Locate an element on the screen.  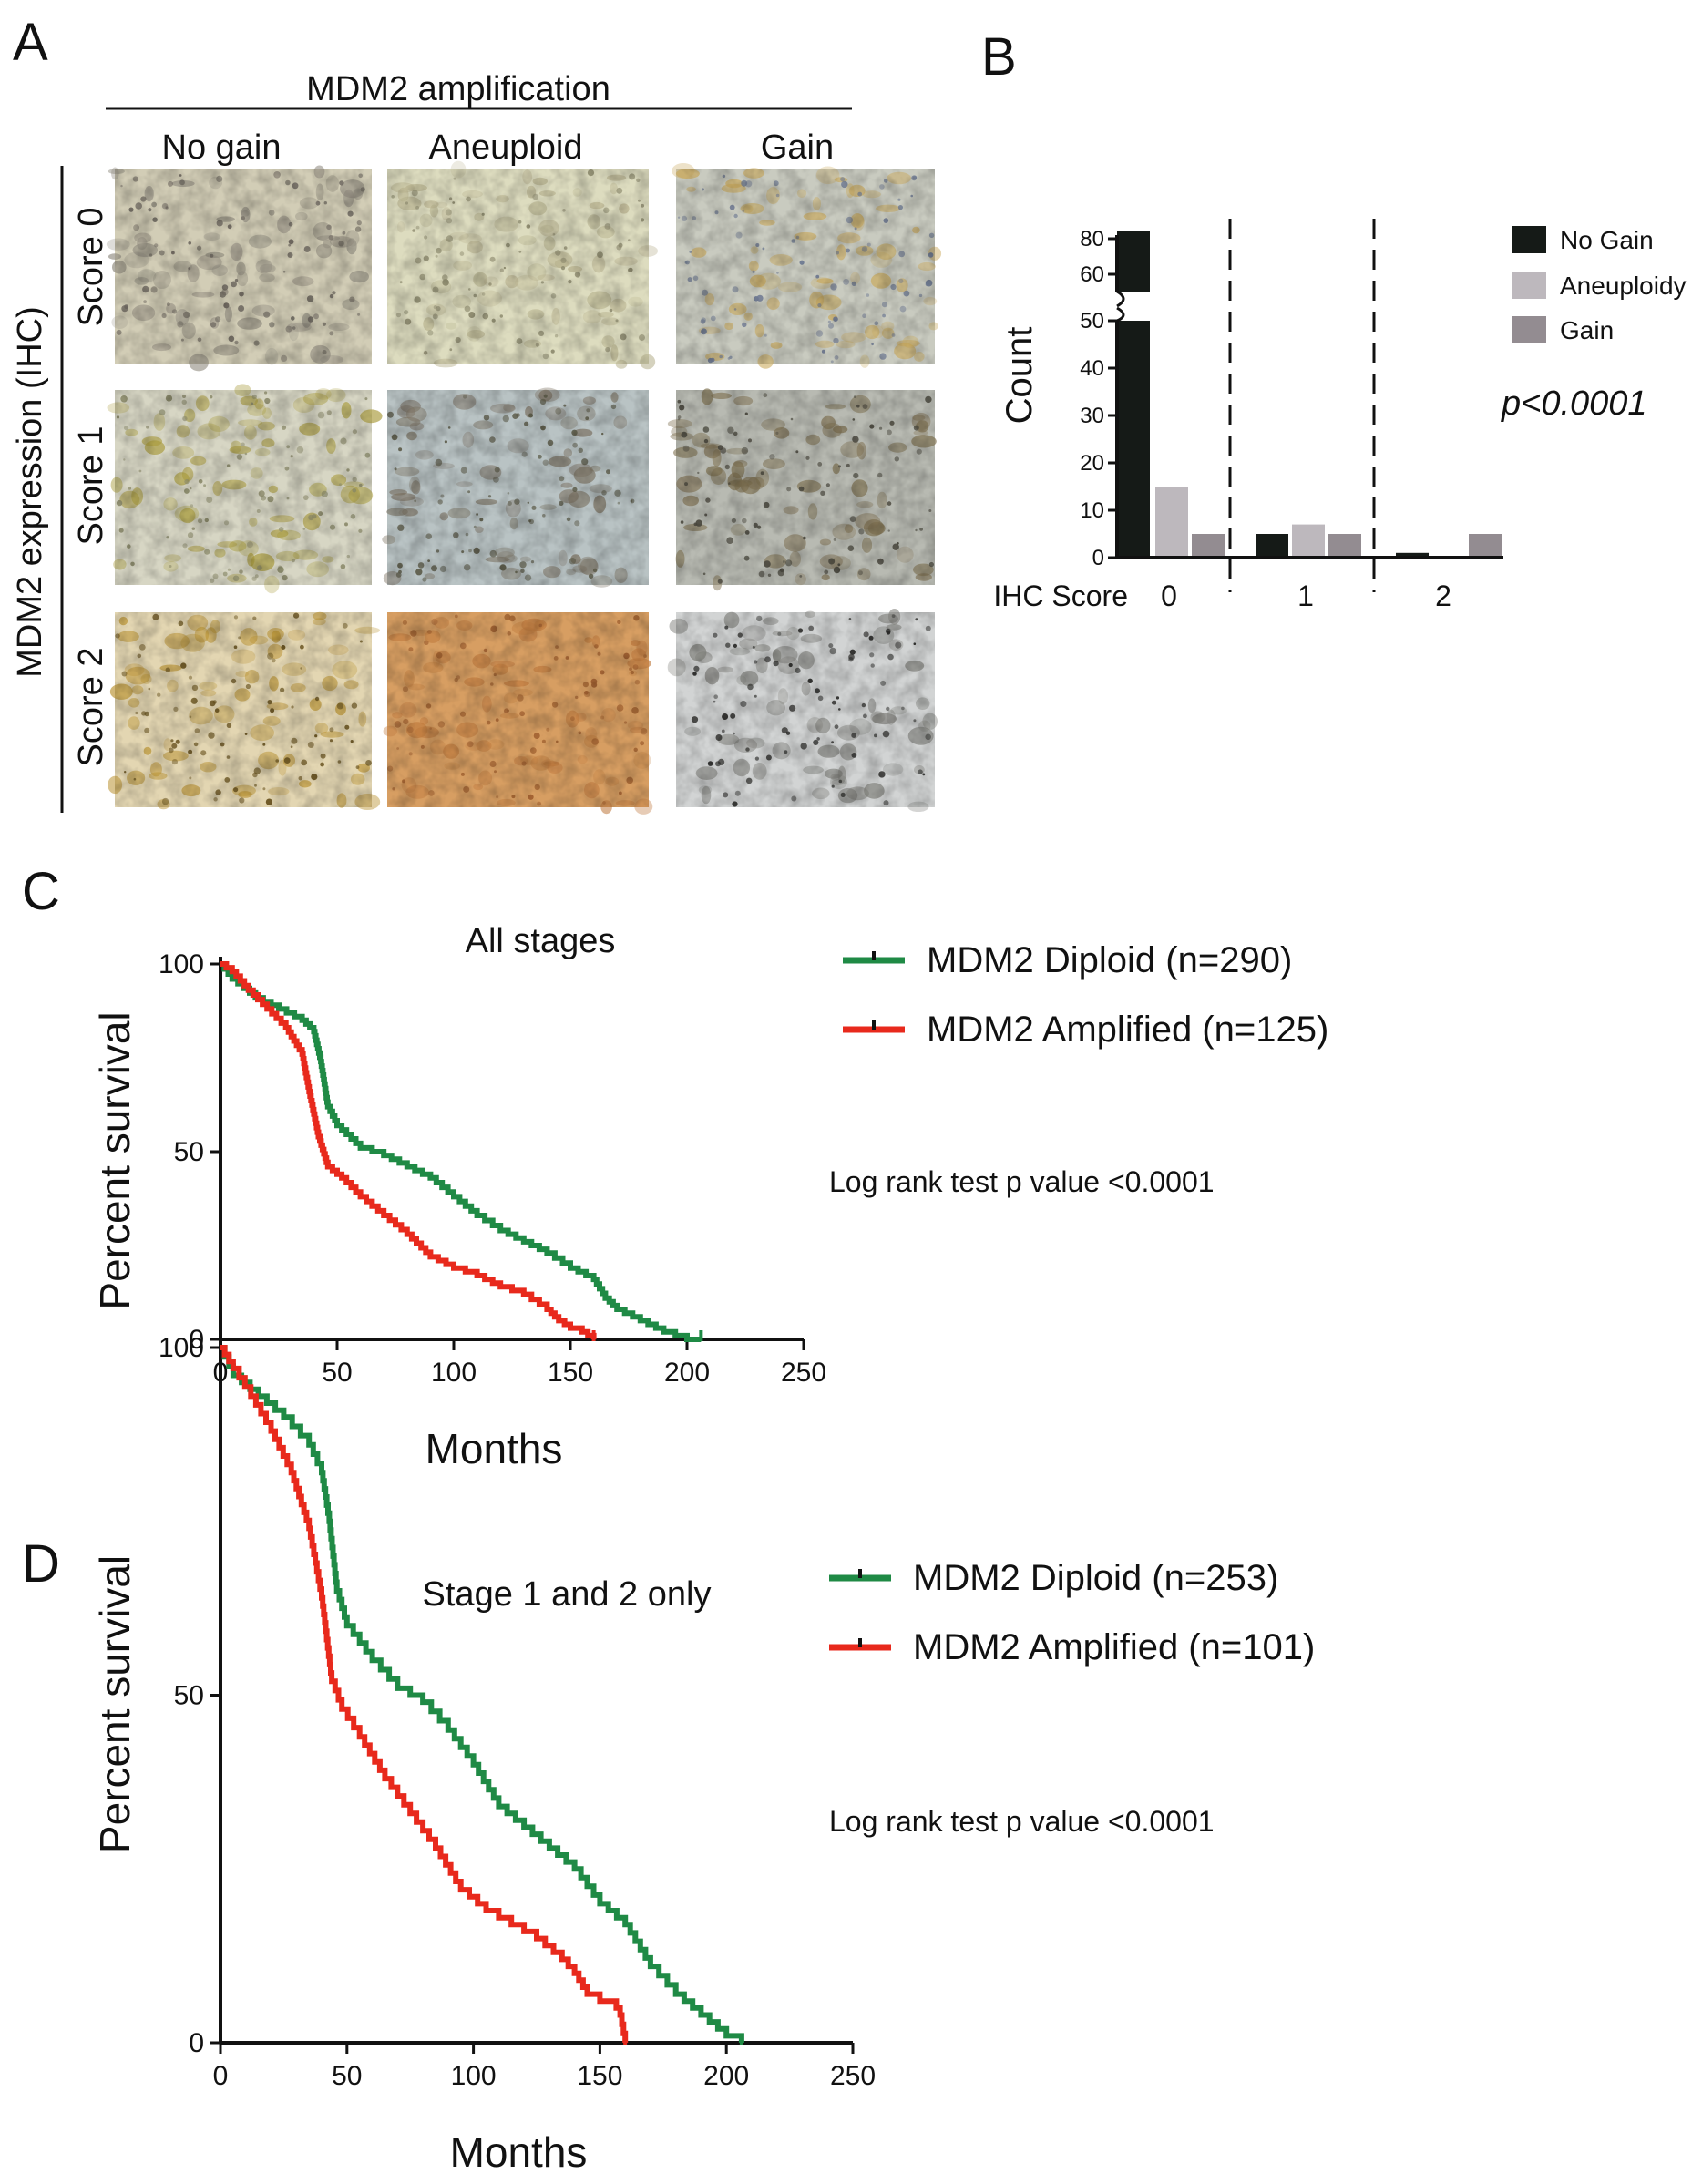
legend-label-amplified: MDM2 Amplified (n=101) is located at coordinates (1114, 1647).